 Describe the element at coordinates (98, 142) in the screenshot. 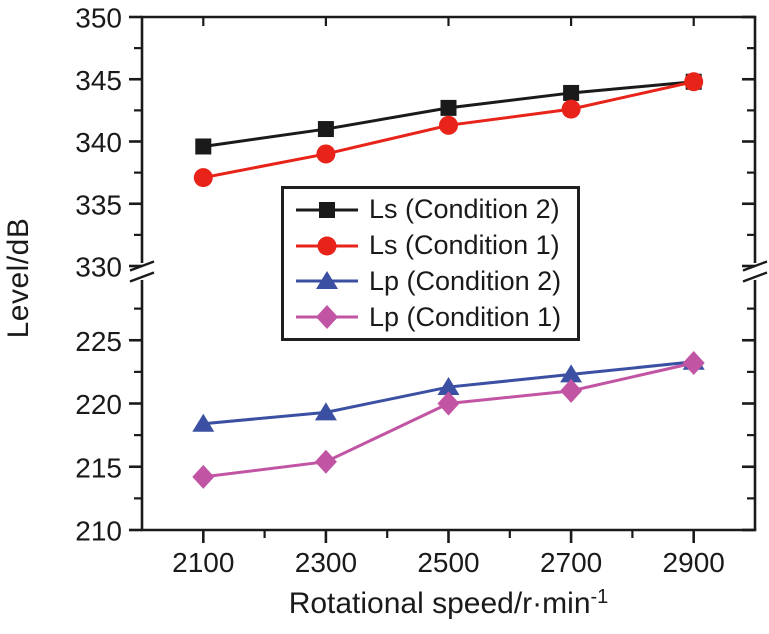

I see `y-tick-label: 340` at that location.